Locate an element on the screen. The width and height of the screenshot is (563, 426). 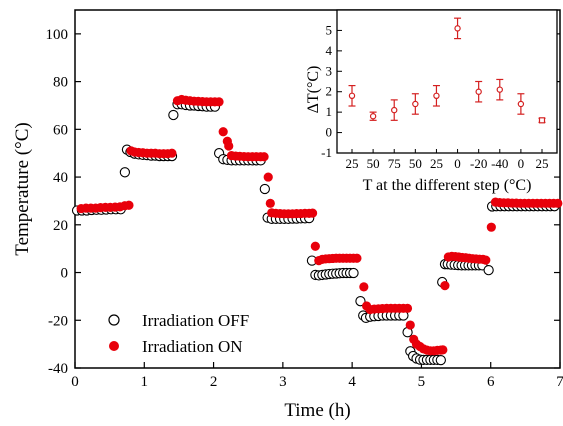
legend-marker-off is located at coordinates (114, 320).